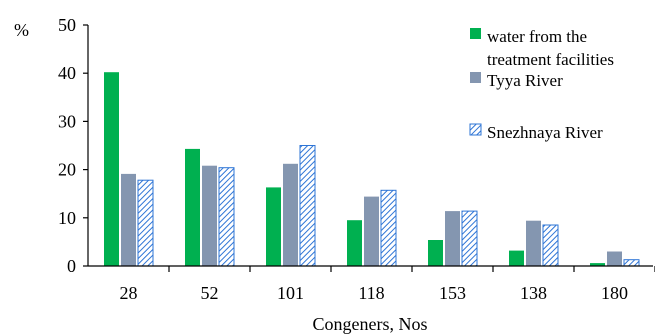 The height and width of the screenshot is (336, 655). Describe the element at coordinates (533, 293) in the screenshot. I see `x-tick-label-138: 138` at that location.